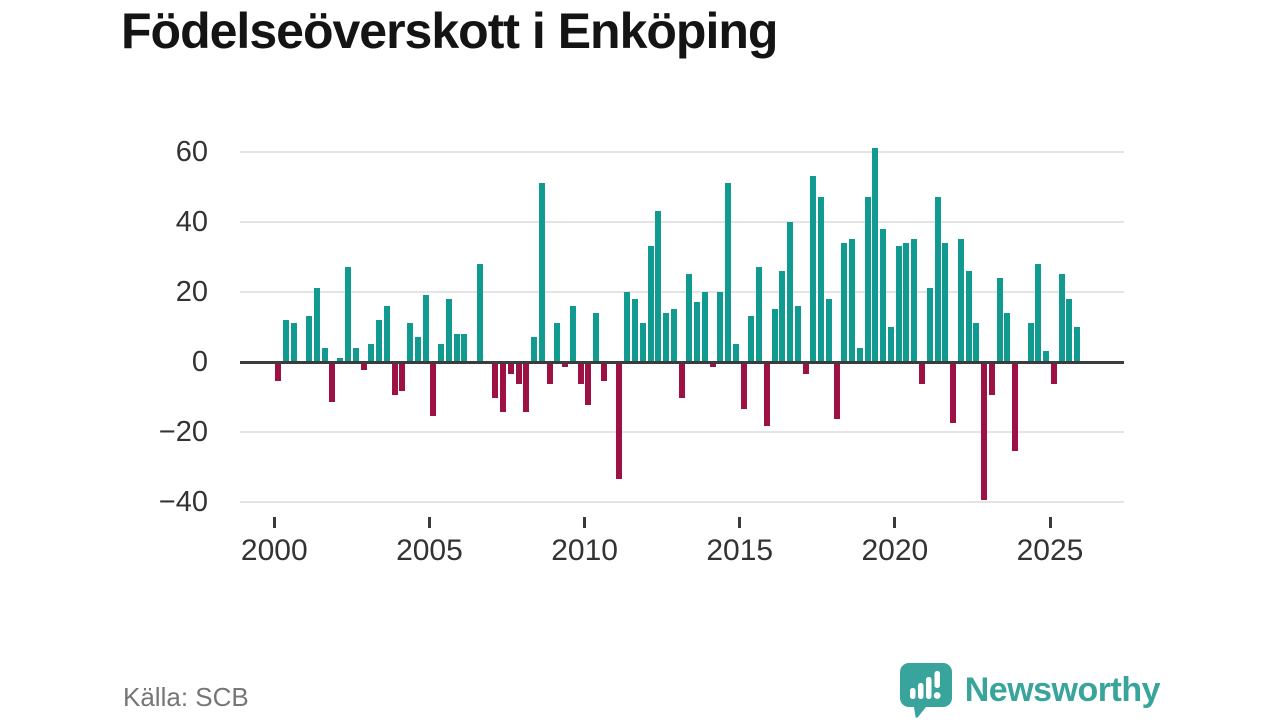  I want to click on bar-2013-q4, so click(704, 327).